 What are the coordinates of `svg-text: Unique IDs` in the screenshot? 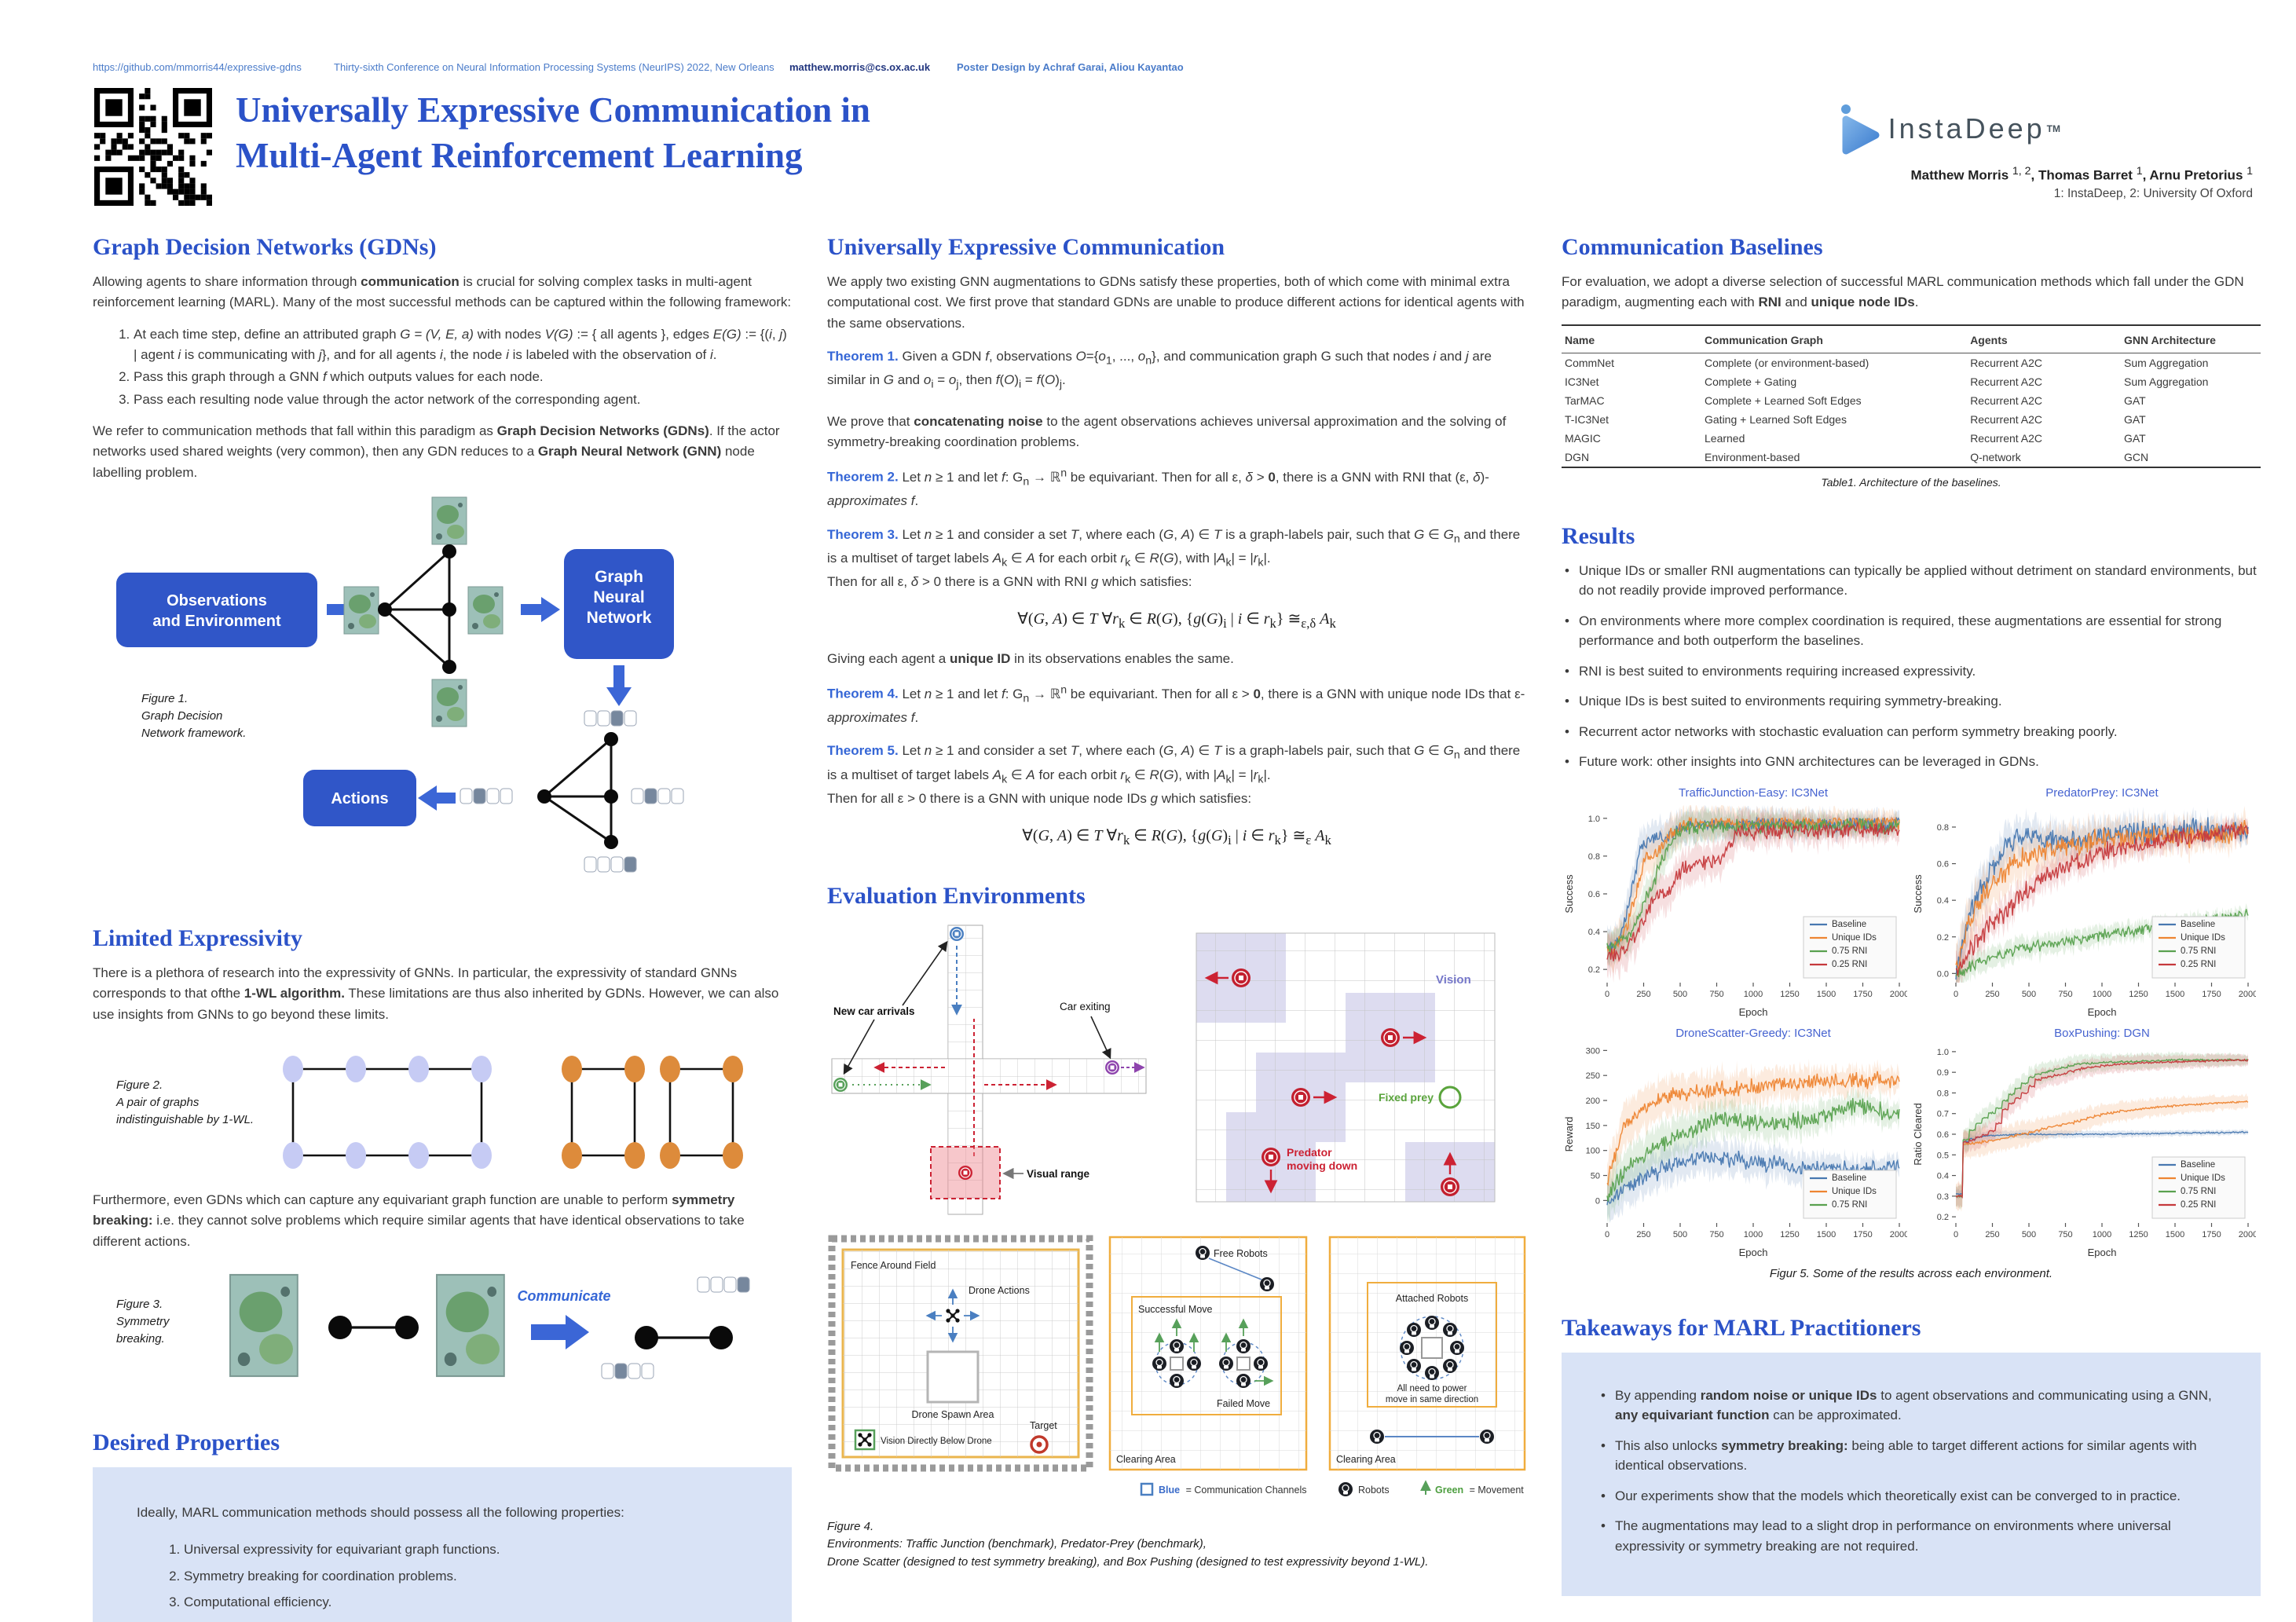 It's located at (1854, 1191).